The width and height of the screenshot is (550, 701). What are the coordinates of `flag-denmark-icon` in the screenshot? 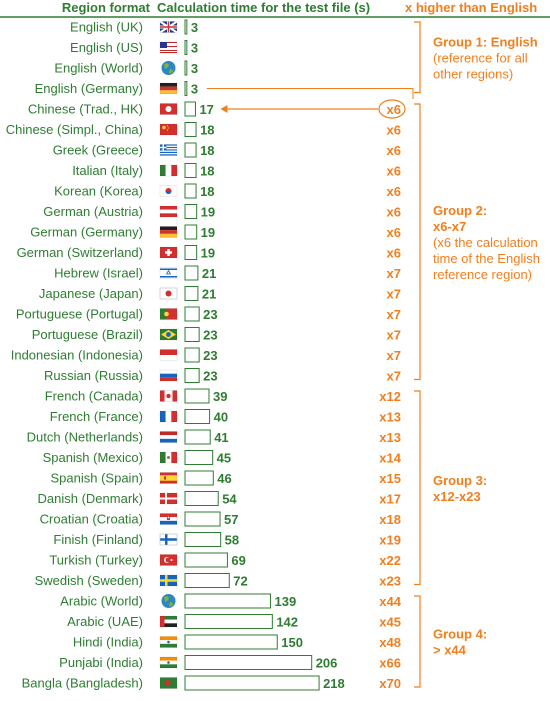 It's located at (168, 498).